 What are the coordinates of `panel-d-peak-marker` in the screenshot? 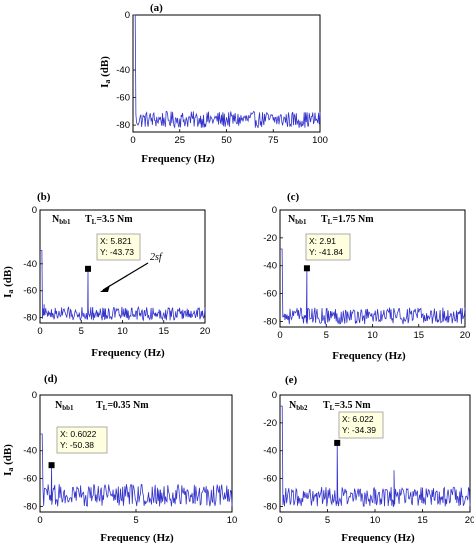 It's located at (51, 465).